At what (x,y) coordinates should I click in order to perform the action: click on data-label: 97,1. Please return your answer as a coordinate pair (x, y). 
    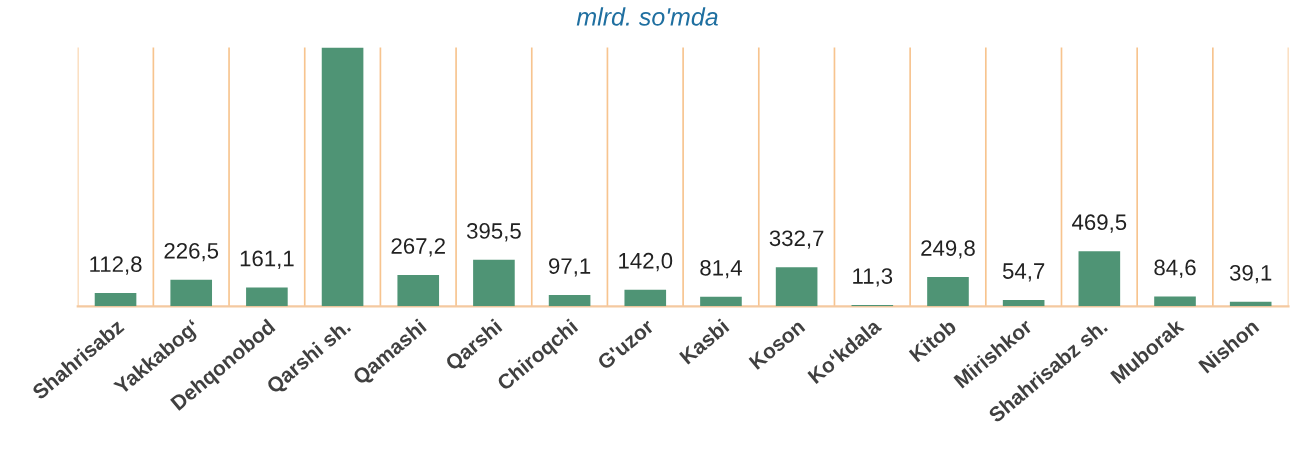
    Looking at the image, I should click on (570, 267).